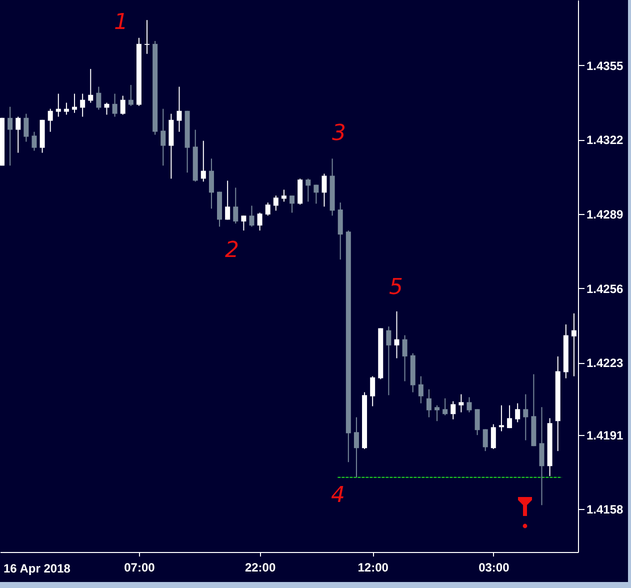 The height and width of the screenshot is (588, 631). I want to click on y-tick-label: 1.4223, so click(605, 363).